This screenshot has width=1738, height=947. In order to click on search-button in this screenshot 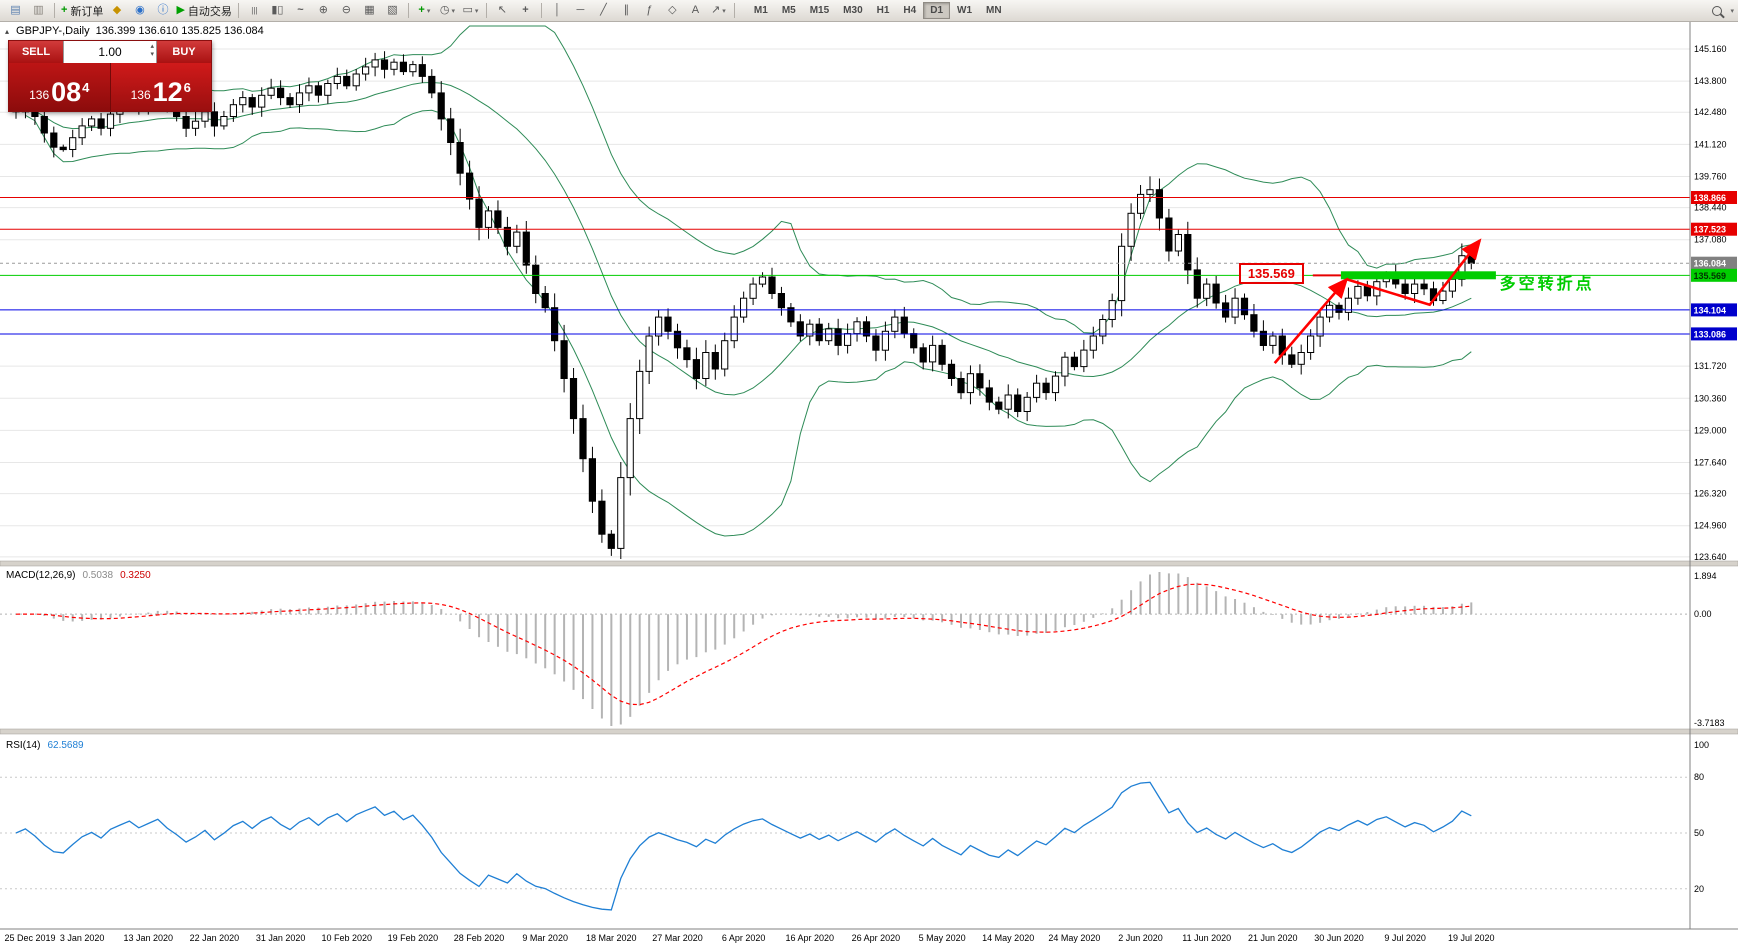, I will do `click(1716, 11)`.